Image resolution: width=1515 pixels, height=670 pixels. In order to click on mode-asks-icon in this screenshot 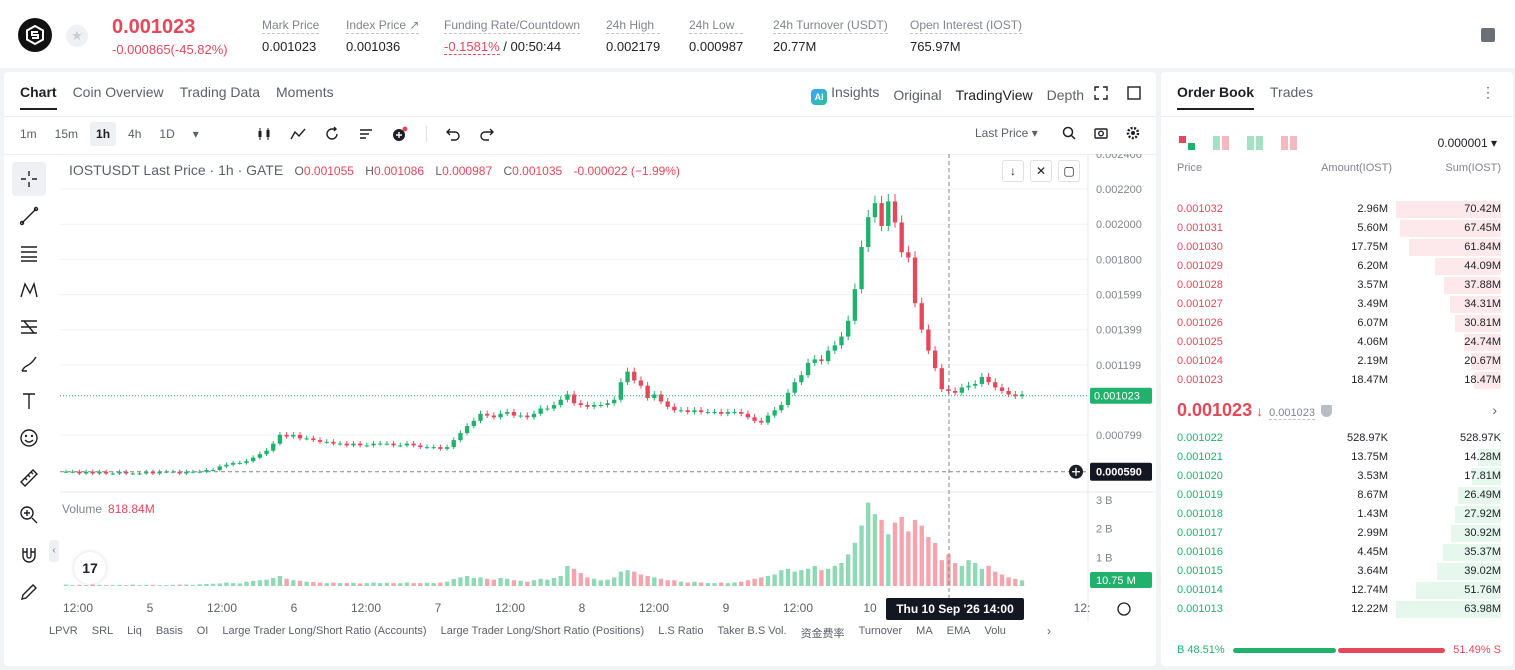, I will do `click(1289, 143)`.